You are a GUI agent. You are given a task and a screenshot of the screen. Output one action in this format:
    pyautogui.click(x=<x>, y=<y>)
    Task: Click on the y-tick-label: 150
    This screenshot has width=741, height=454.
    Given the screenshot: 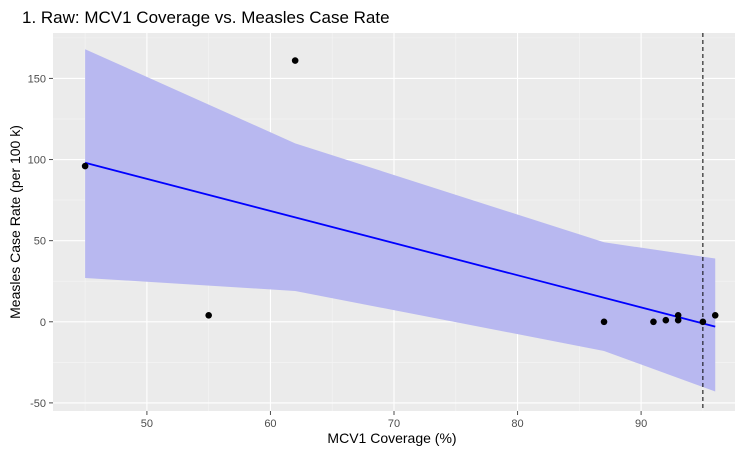 What is the action you would take?
    pyautogui.click(x=37, y=79)
    